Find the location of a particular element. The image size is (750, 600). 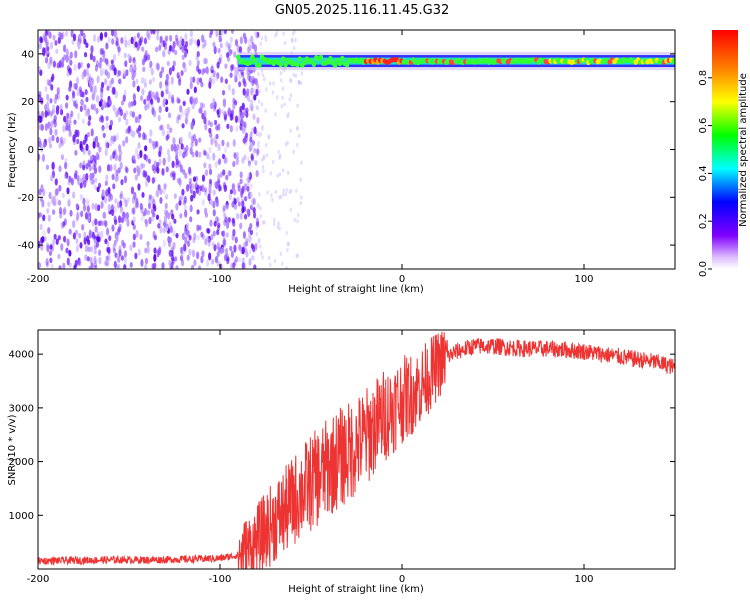

spectrogram-ylabel: Frequency (Hz) is located at coordinates (12, 150).